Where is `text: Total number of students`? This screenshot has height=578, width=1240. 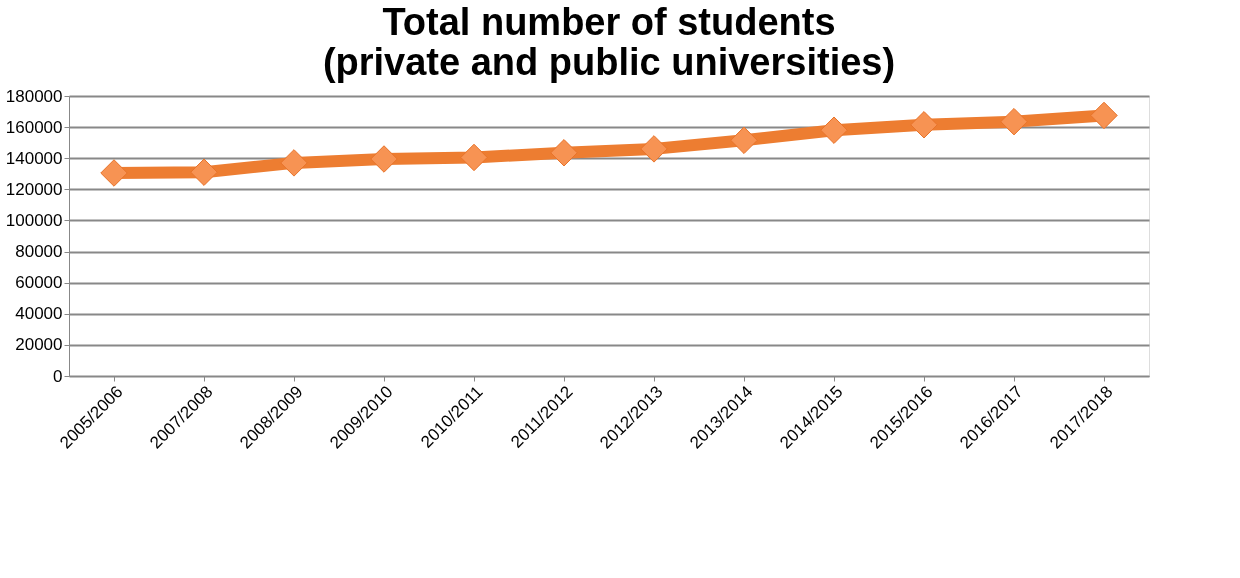 text: Total number of students is located at coordinates (609, 22).